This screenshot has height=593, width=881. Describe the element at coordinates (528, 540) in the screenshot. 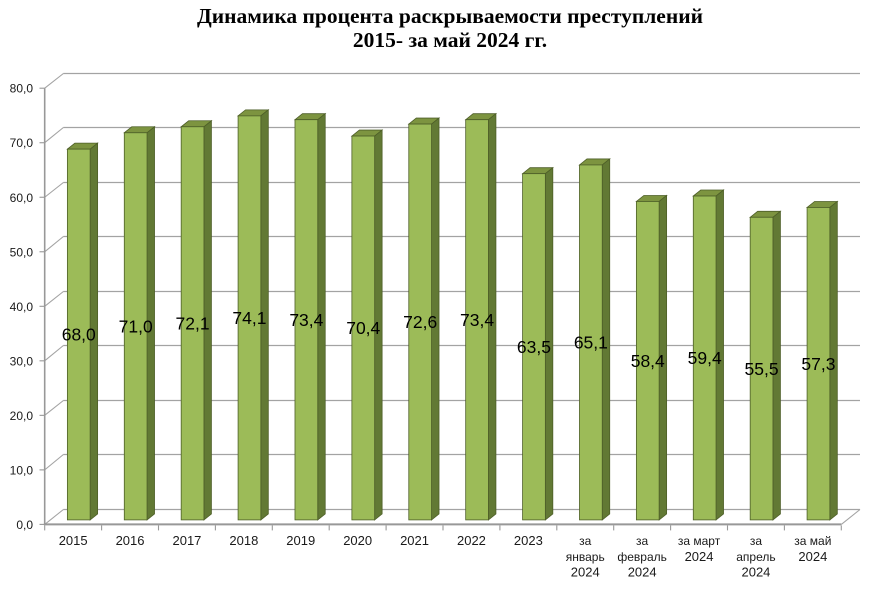

I see `svg-text: 2023` at that location.